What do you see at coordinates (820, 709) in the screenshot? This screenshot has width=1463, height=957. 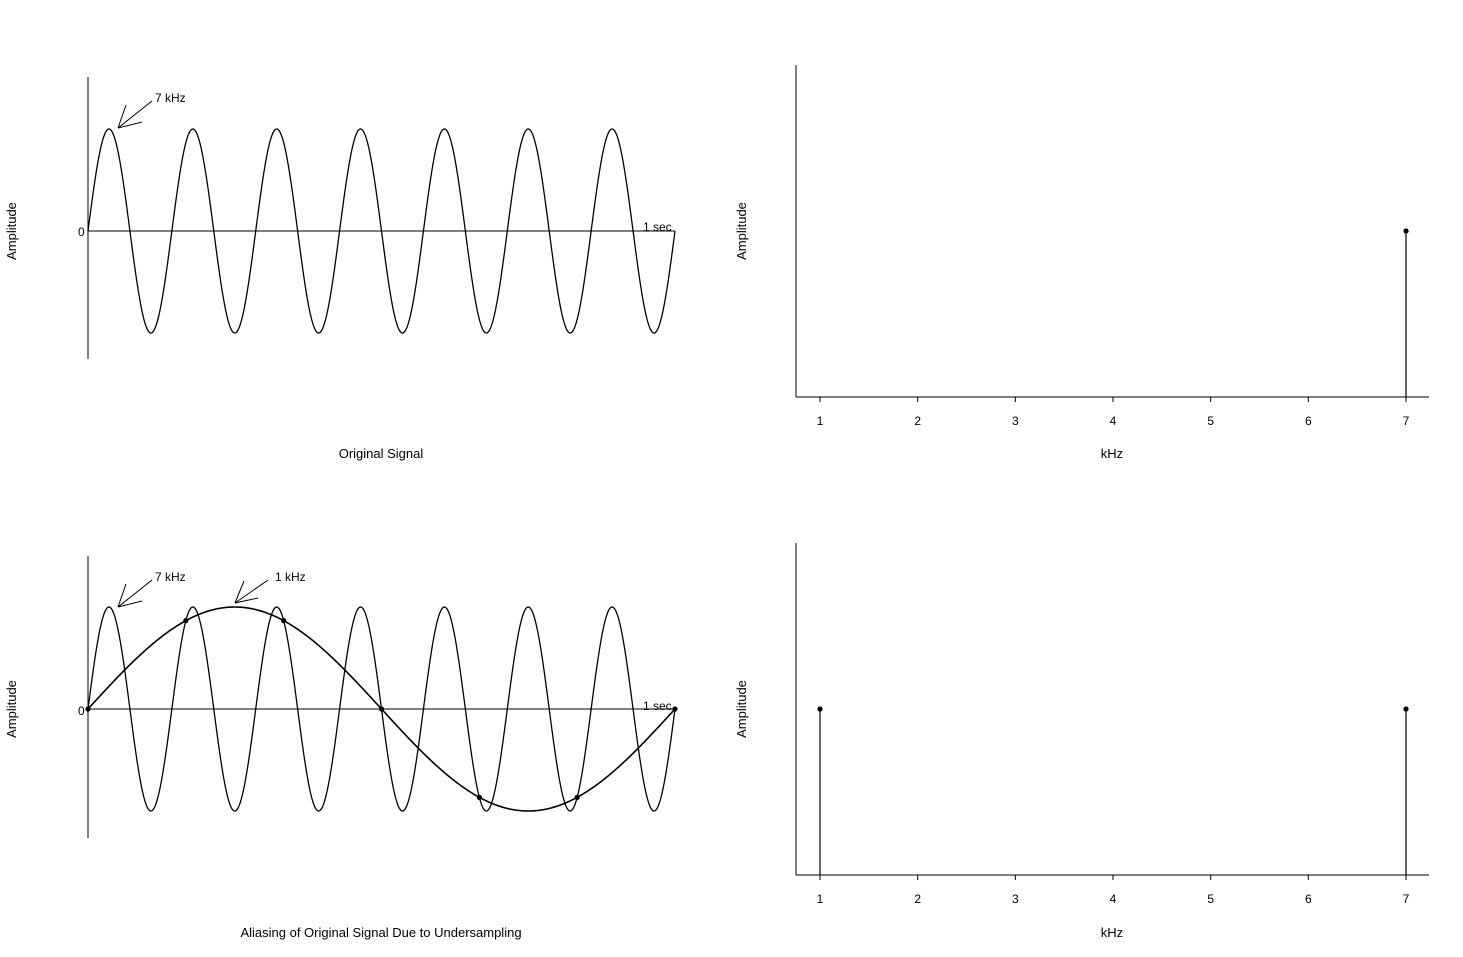 I see `stem-point-1khz` at bounding box center [820, 709].